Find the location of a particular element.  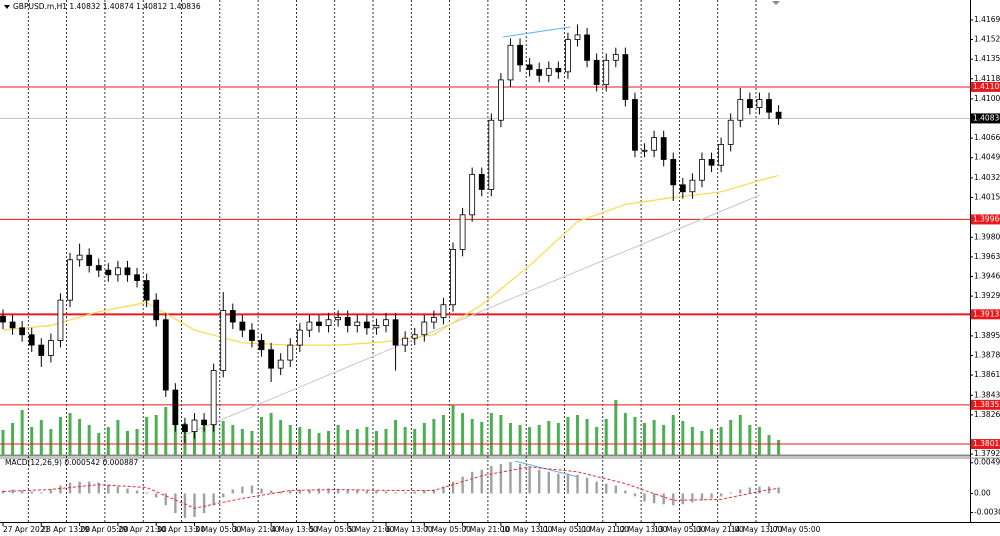

y-tick-label: 1.41180 is located at coordinates (987, 78).